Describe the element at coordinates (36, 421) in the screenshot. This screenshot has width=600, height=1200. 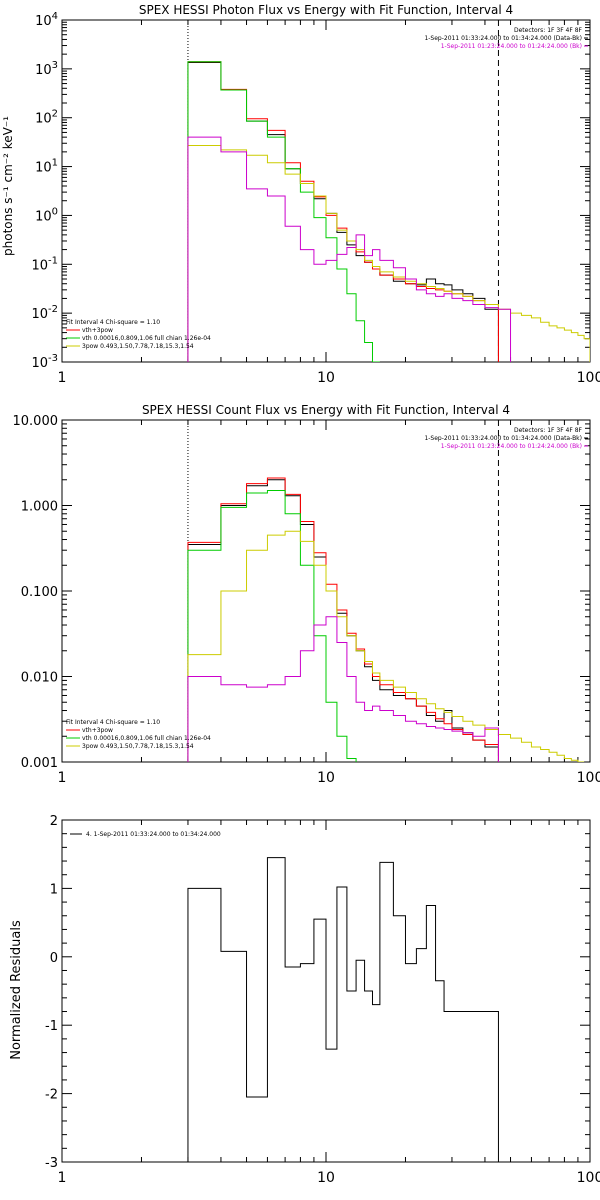
I see `y-tick-label: 10.000` at that location.